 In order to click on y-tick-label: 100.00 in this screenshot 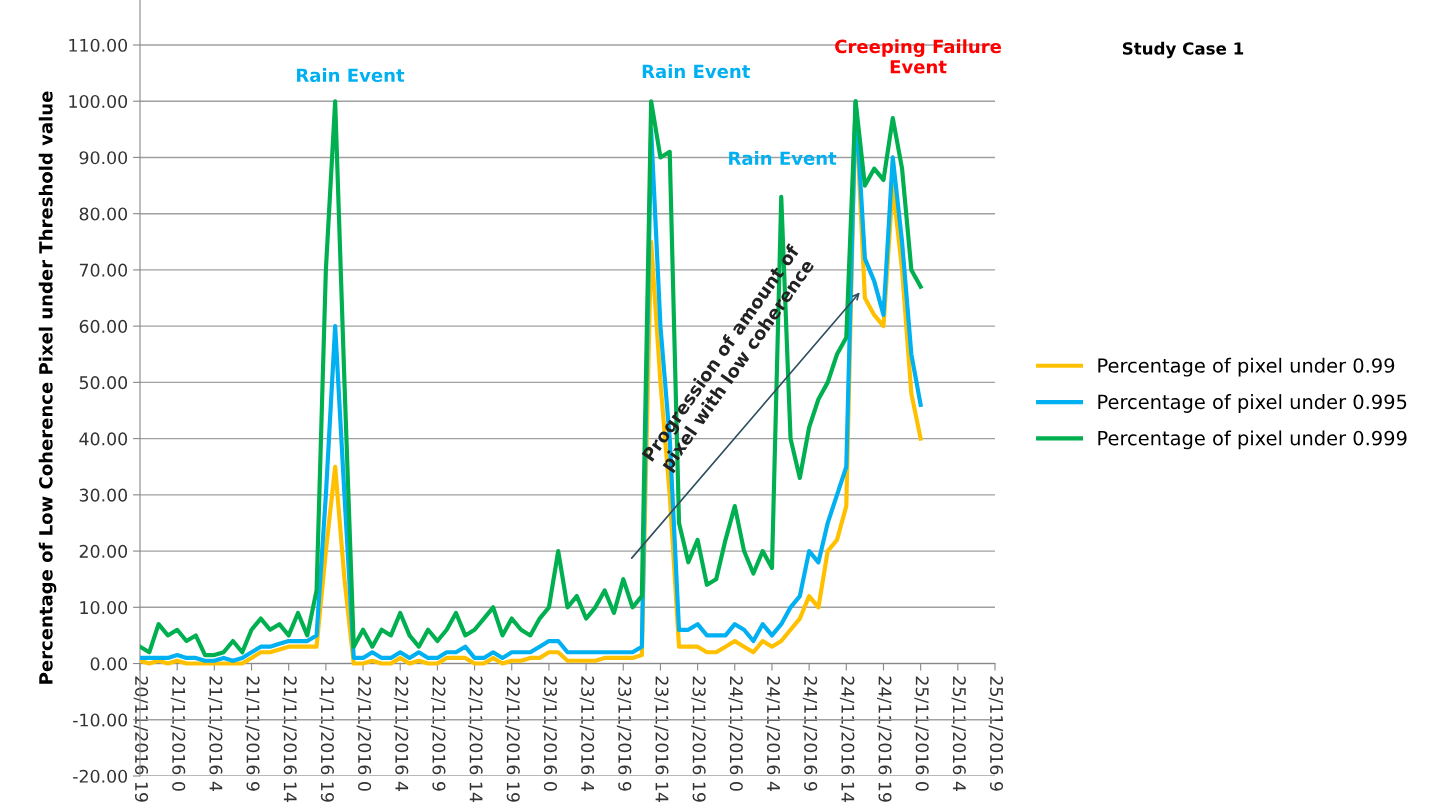, I will do `click(98, 101)`.